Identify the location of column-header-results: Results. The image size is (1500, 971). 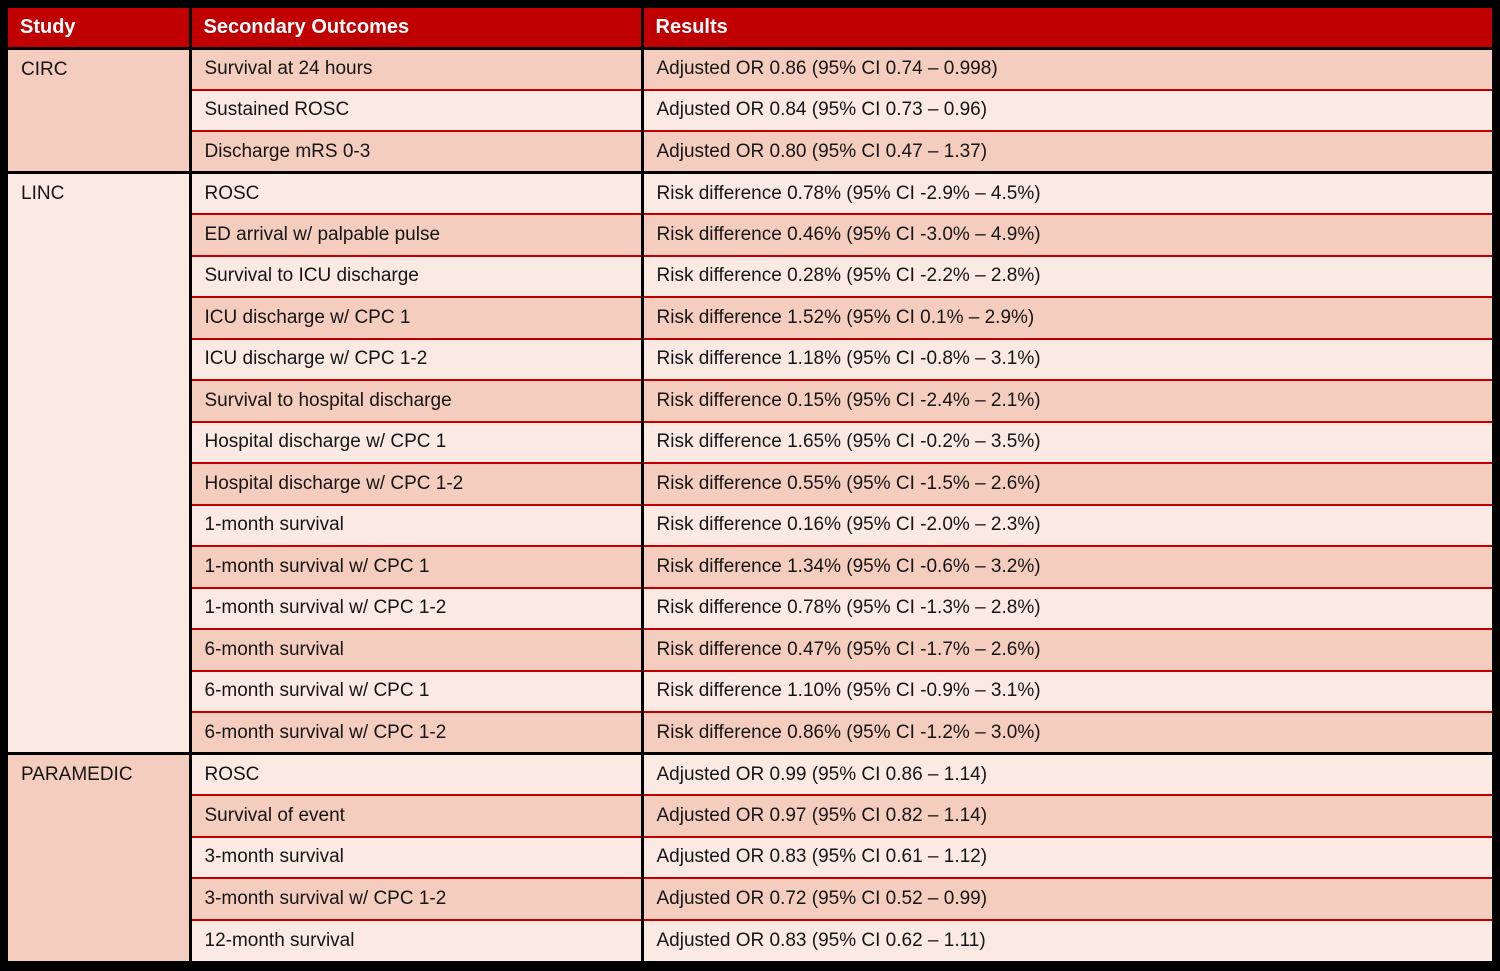
(1066, 29).